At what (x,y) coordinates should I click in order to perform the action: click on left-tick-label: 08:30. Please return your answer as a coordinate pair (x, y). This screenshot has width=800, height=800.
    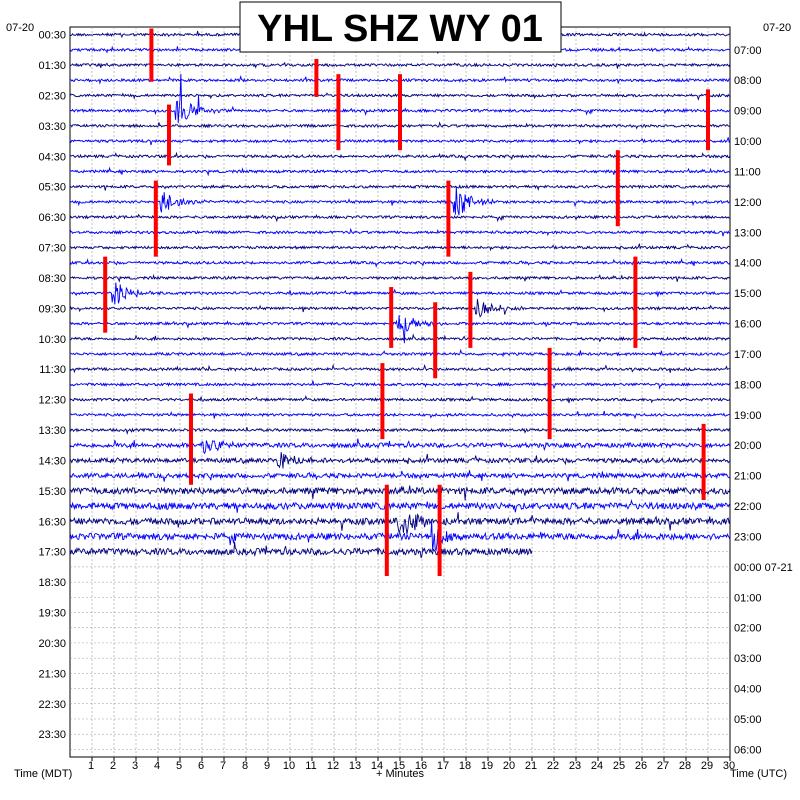
    Looking at the image, I should click on (52, 279).